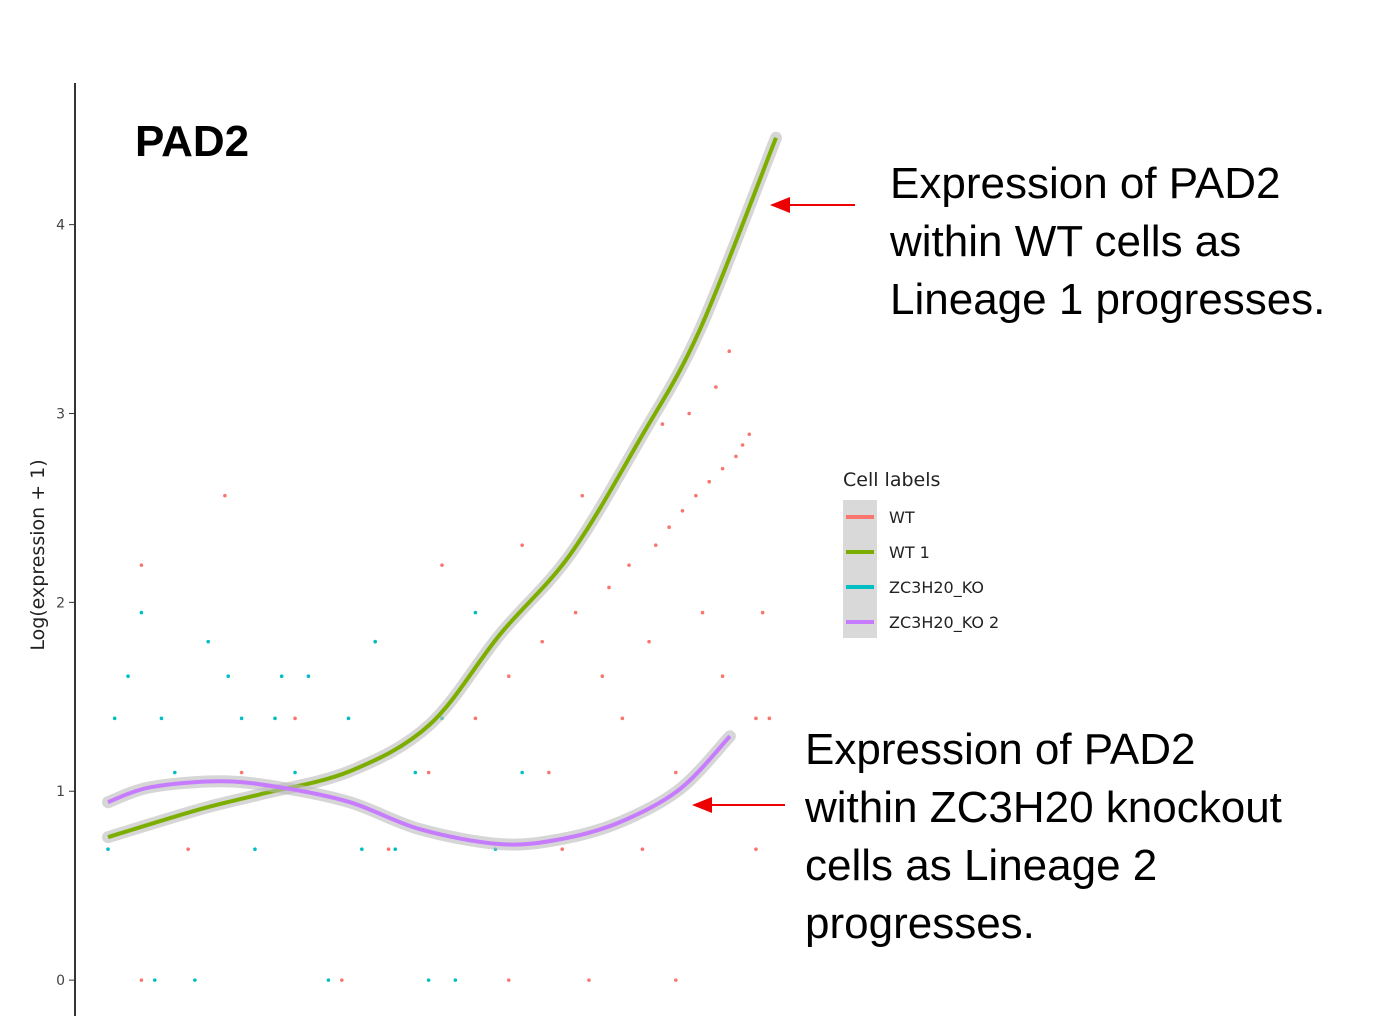 This screenshot has width=1376, height=1016. What do you see at coordinates (860, 569) in the screenshot?
I see `legend-key-bg` at bounding box center [860, 569].